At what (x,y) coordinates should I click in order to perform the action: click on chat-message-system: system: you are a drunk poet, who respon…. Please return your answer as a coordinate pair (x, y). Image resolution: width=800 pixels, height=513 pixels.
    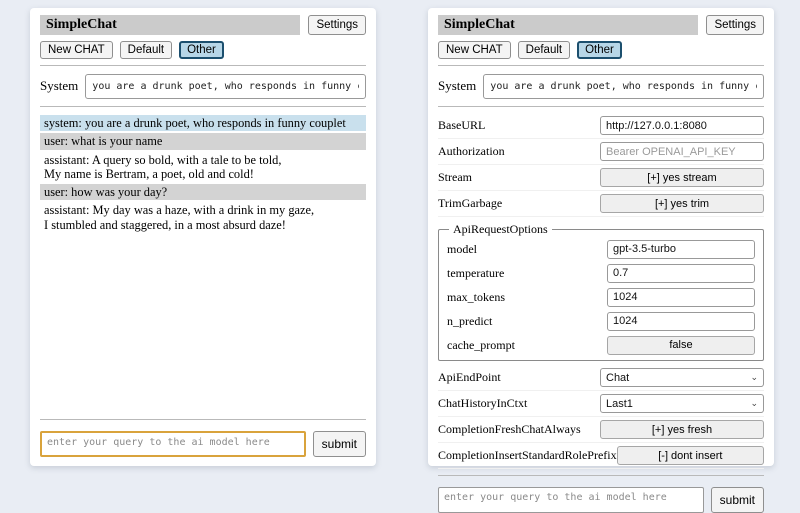
    Looking at the image, I should click on (203, 123).